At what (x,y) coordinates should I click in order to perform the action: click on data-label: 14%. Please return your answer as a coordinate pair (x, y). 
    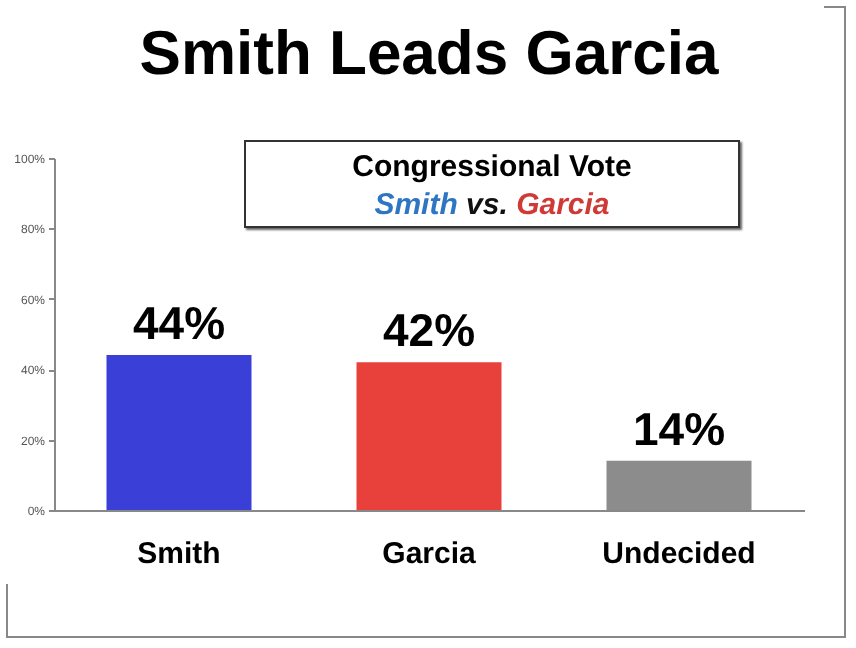
    Looking at the image, I should click on (679, 428).